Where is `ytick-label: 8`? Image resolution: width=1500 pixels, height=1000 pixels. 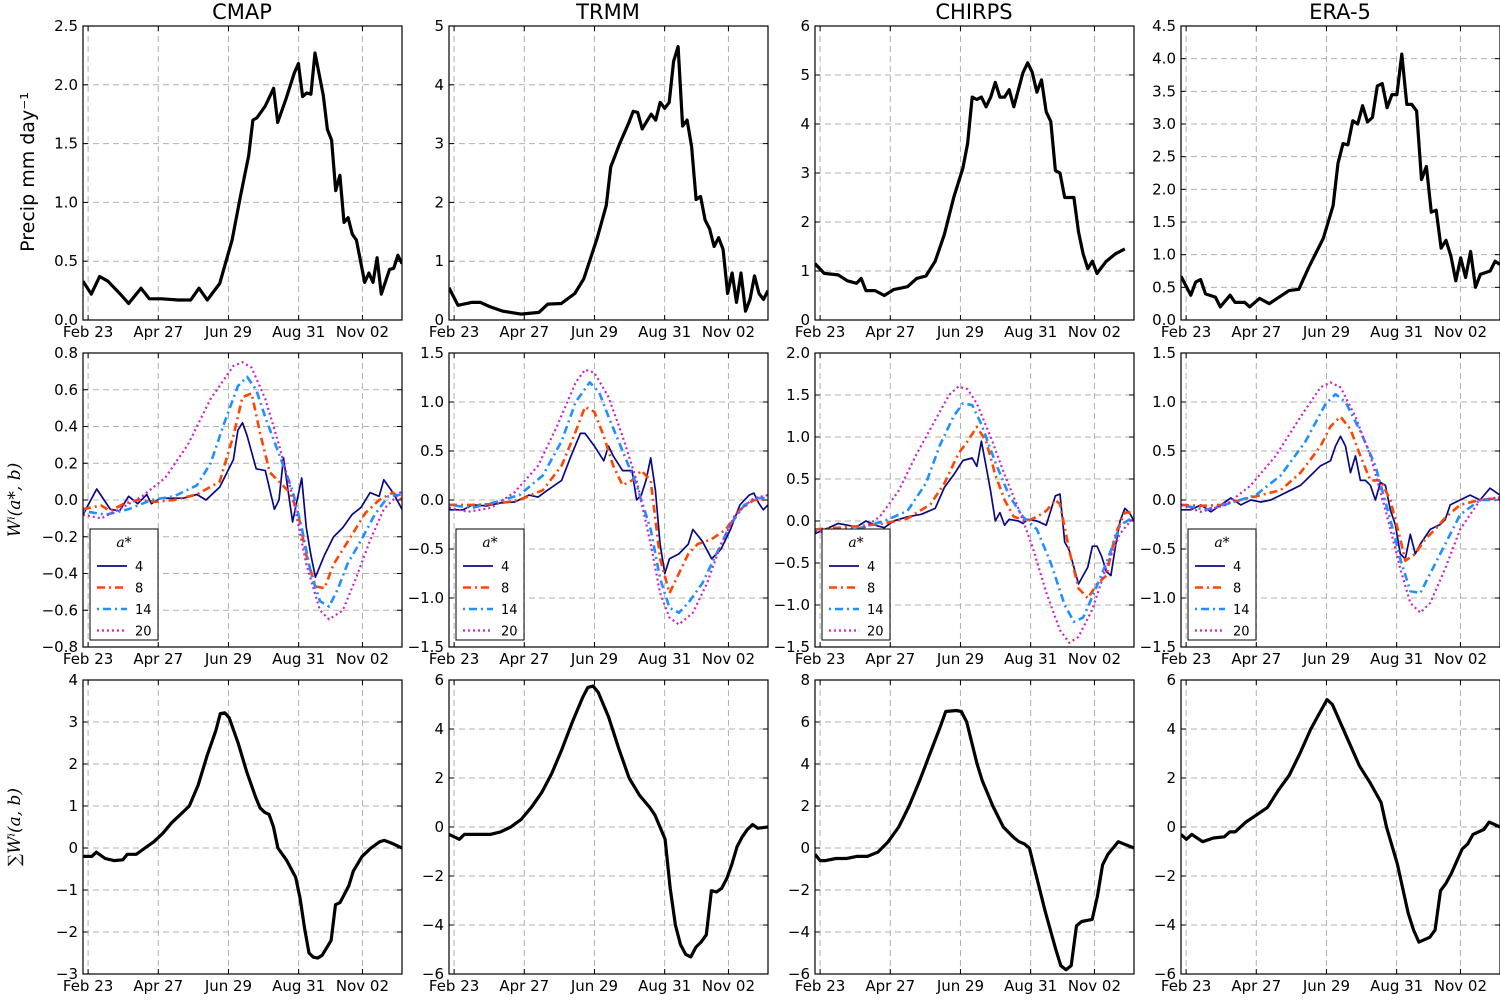 ytick-label: 8 is located at coordinates (805, 680).